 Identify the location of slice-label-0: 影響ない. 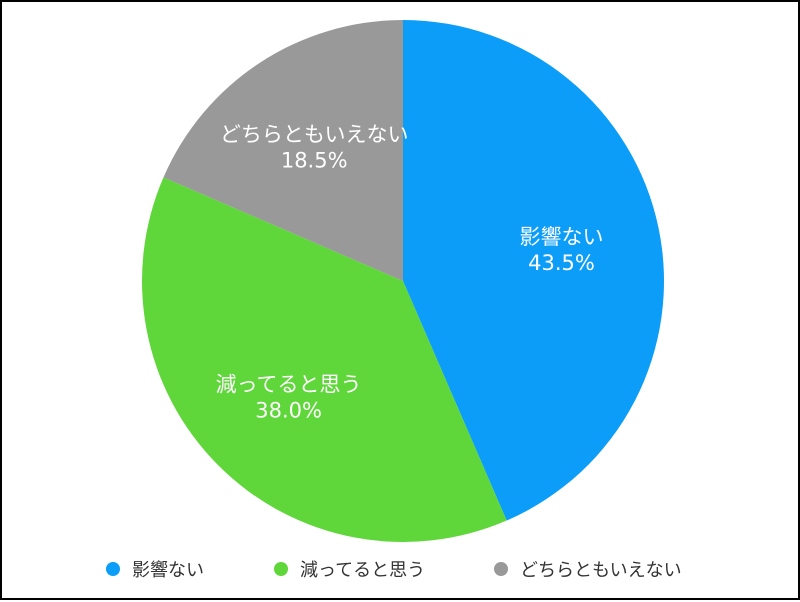
(562, 237).